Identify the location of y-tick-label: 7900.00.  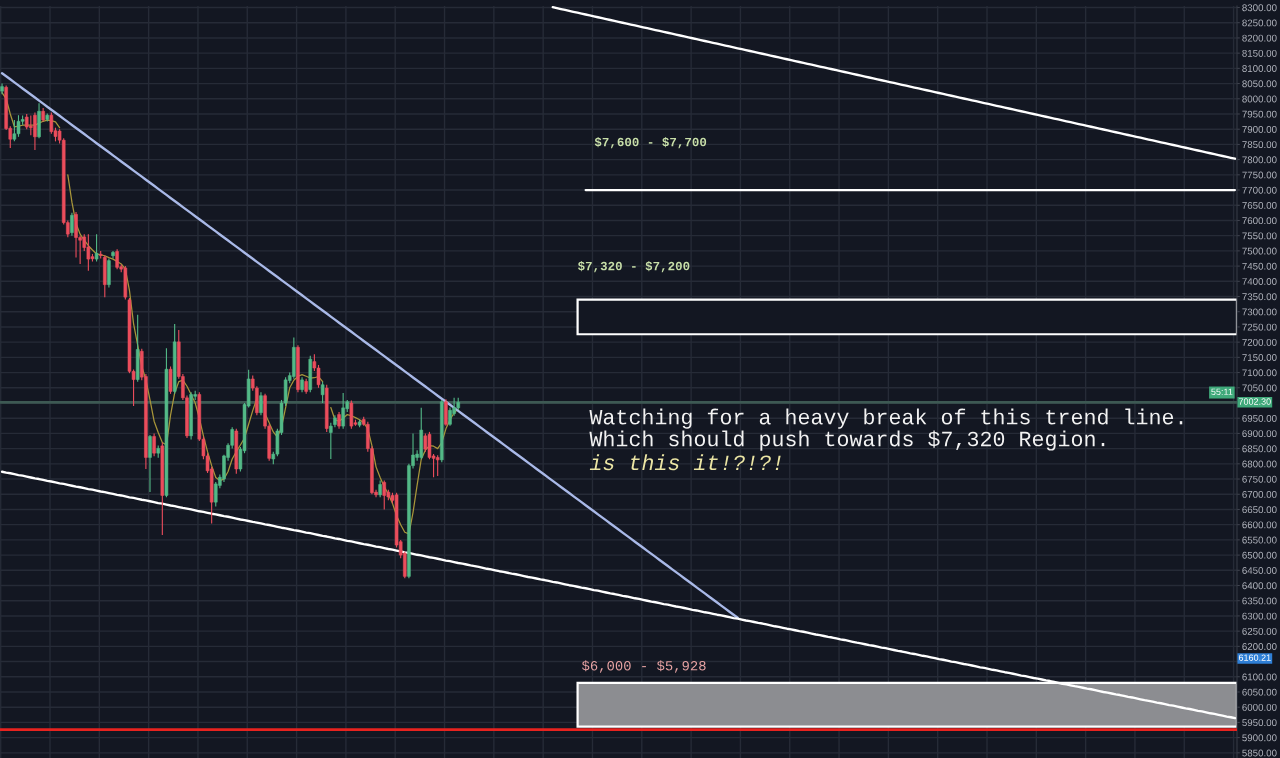
(1259, 129).